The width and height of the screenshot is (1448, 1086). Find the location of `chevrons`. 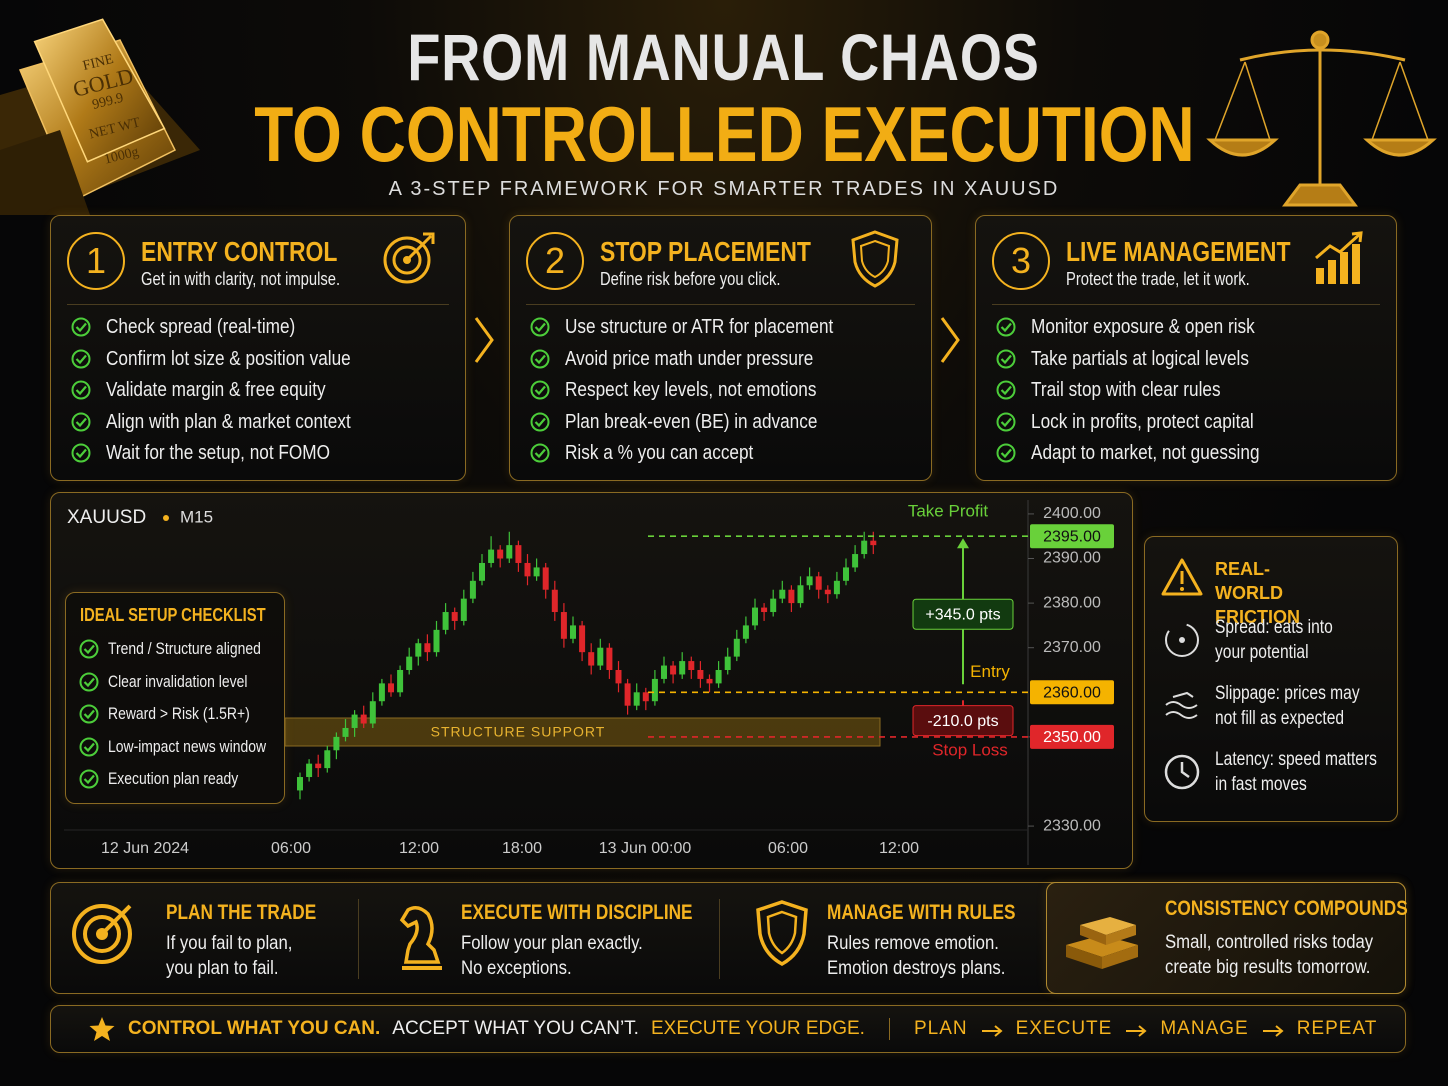

chevrons is located at coordinates (717, 340).